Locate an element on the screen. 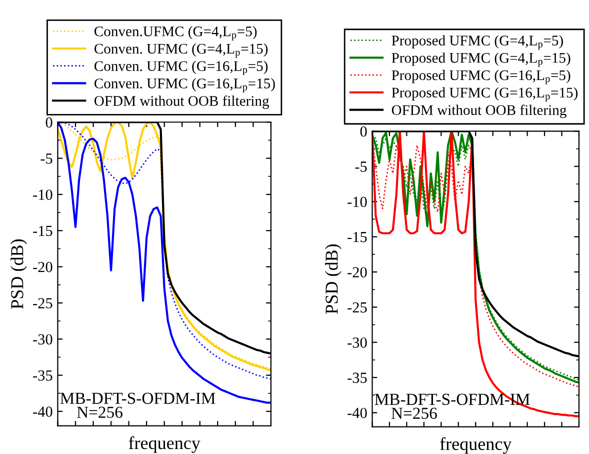 This screenshot has height=454, width=589. annotation: MB-DFT-S-OFDM-IM N=256 is located at coordinates (138, 405).